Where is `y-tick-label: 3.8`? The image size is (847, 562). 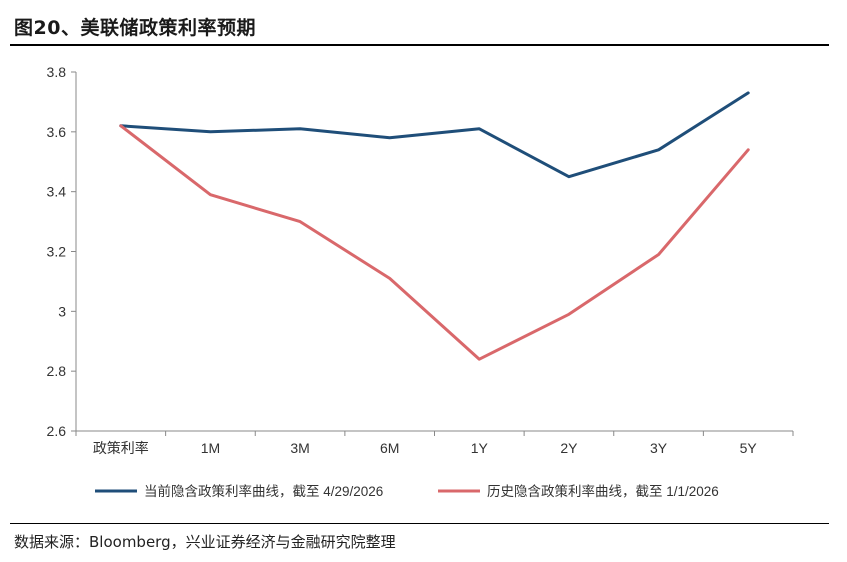
y-tick-label: 3.8 is located at coordinates (57, 72).